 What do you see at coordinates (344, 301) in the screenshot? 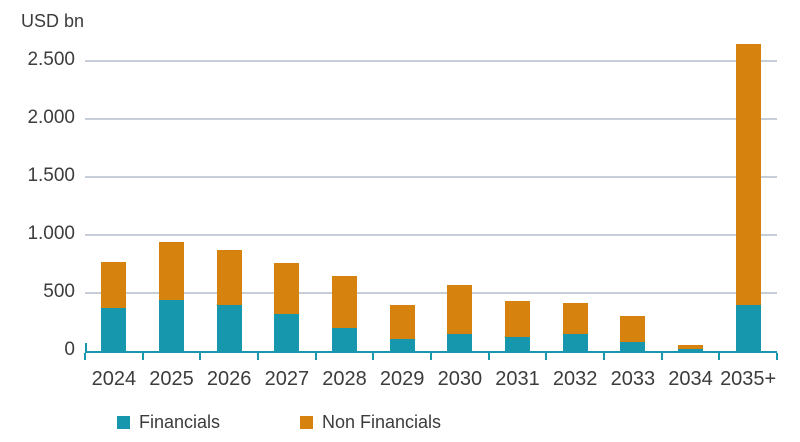
I see `bar-segment-non-financials-2028` at bounding box center [344, 301].